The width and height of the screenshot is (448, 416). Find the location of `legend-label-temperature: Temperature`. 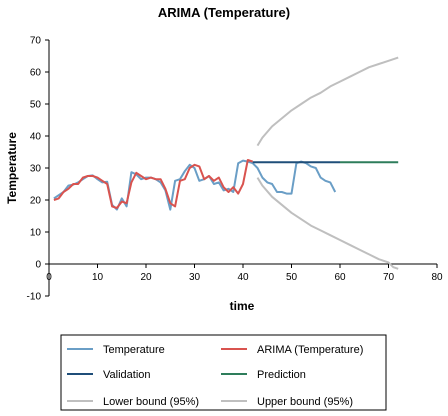

legend-label-temperature: Temperature is located at coordinates (134, 350).